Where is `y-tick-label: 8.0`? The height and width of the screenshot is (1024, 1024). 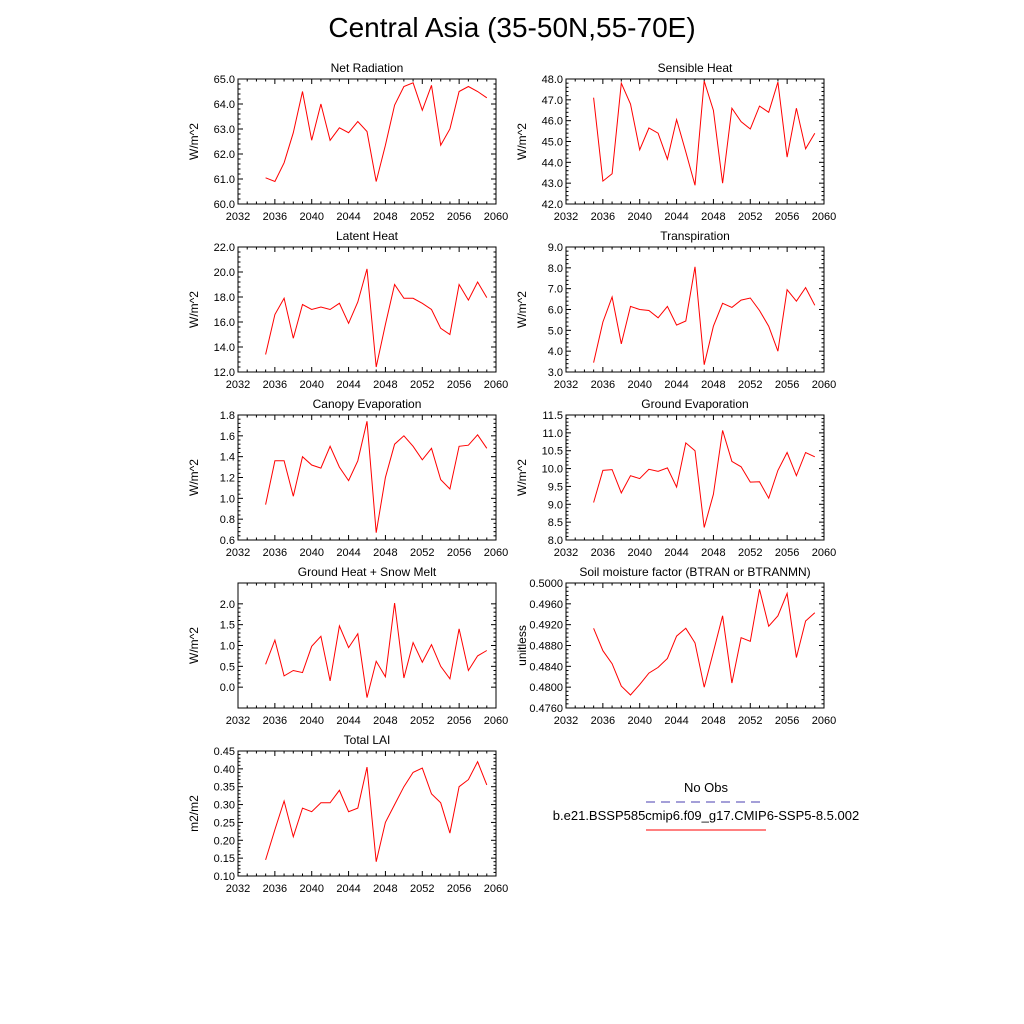 y-tick-label: 8.0 is located at coordinates (555, 269).